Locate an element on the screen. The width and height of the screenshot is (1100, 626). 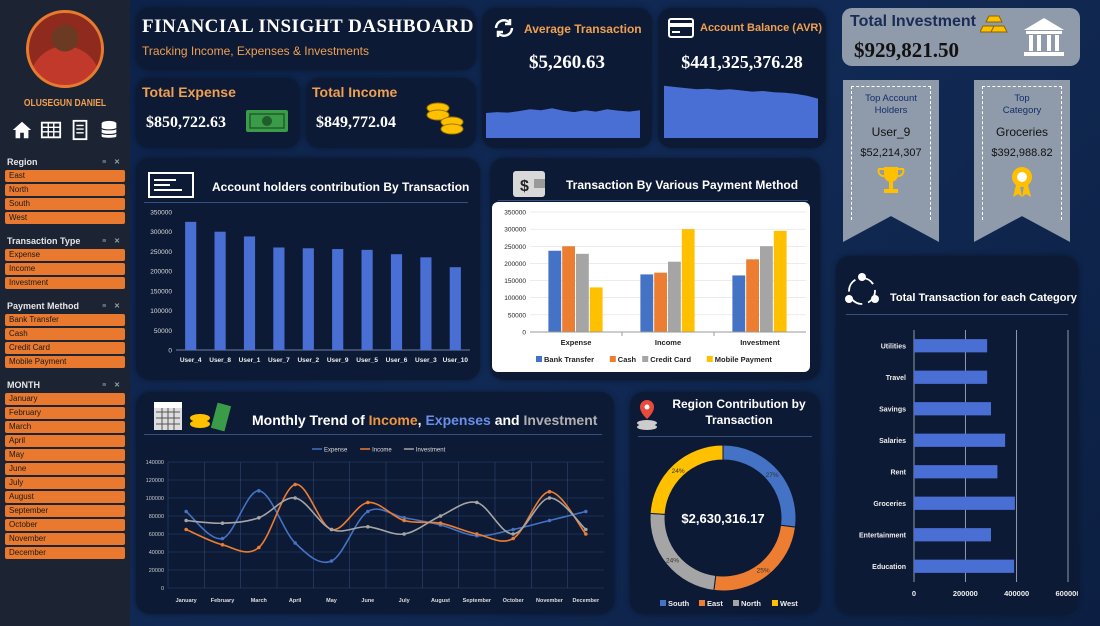
document-icon is located at coordinates (80, 130).